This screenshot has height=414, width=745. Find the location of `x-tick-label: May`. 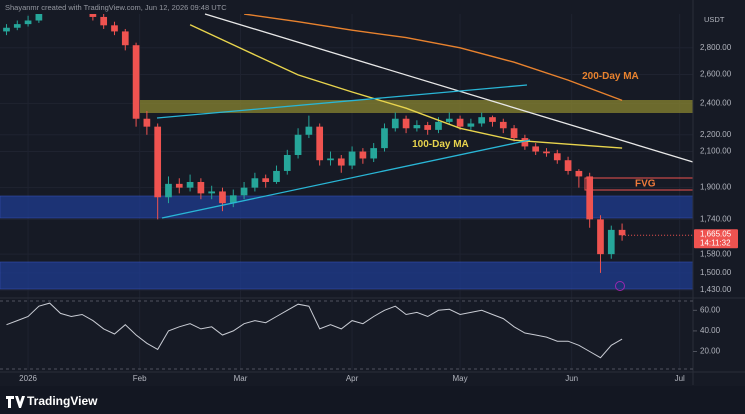

x-tick-label: May is located at coordinates (460, 378).